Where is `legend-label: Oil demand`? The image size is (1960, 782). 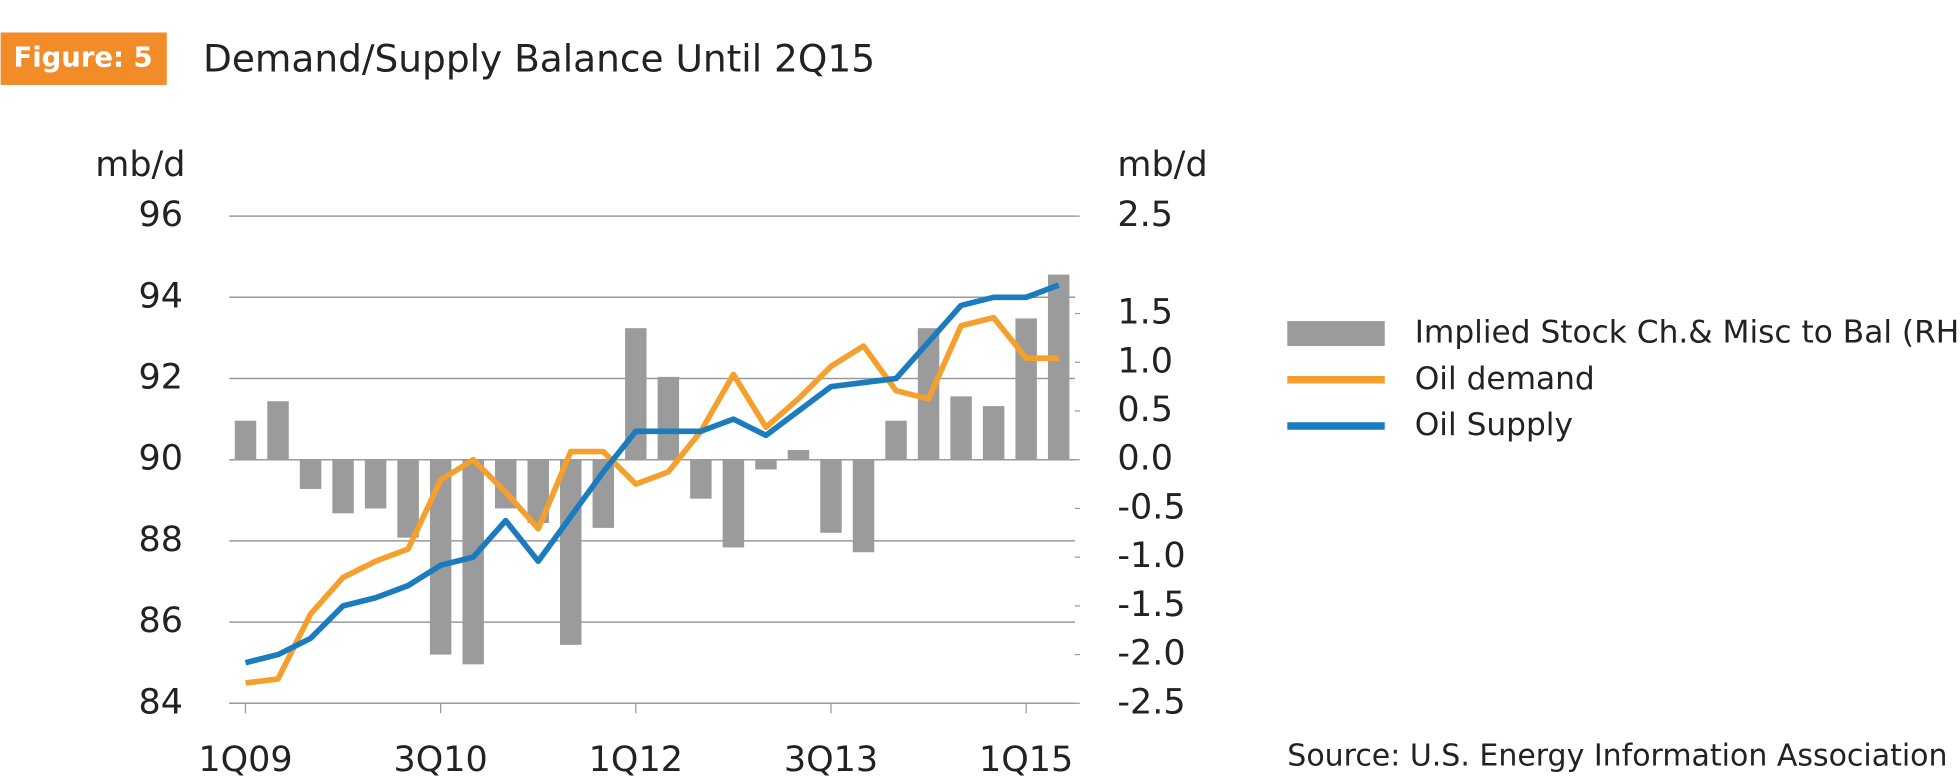 legend-label: Oil demand is located at coordinates (1505, 379).